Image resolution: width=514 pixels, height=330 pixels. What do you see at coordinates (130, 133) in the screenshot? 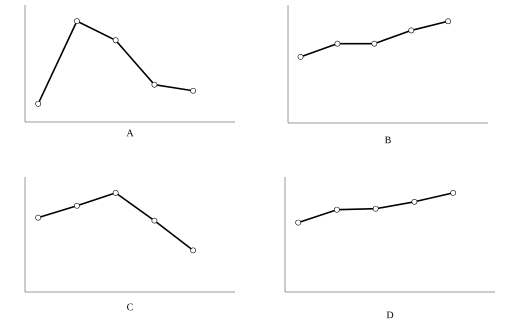
I see `x-axis-title: A` at bounding box center [130, 133].